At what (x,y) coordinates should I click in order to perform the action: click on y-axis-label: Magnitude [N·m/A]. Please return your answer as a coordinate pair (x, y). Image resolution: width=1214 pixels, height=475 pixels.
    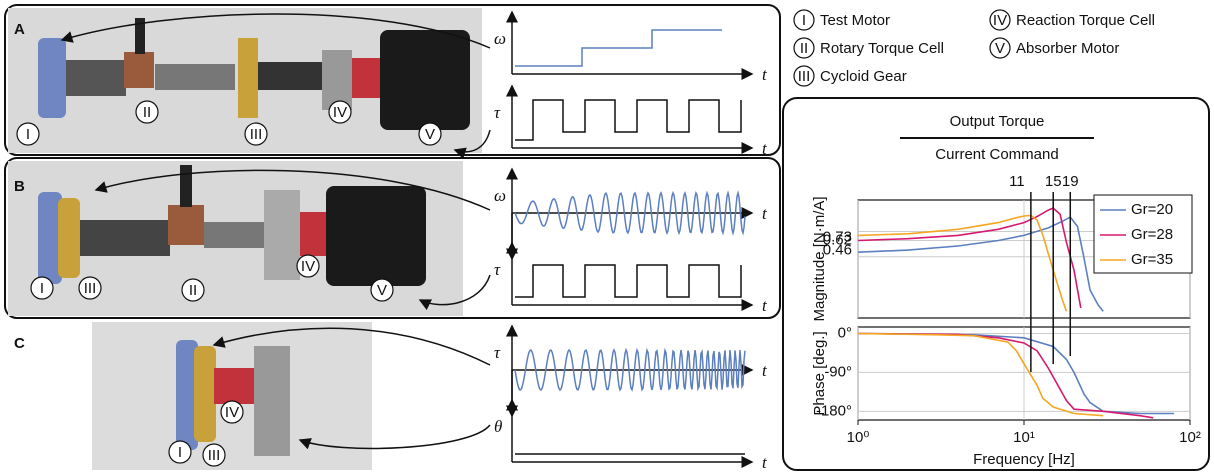
    Looking at the image, I should click on (819, 258).